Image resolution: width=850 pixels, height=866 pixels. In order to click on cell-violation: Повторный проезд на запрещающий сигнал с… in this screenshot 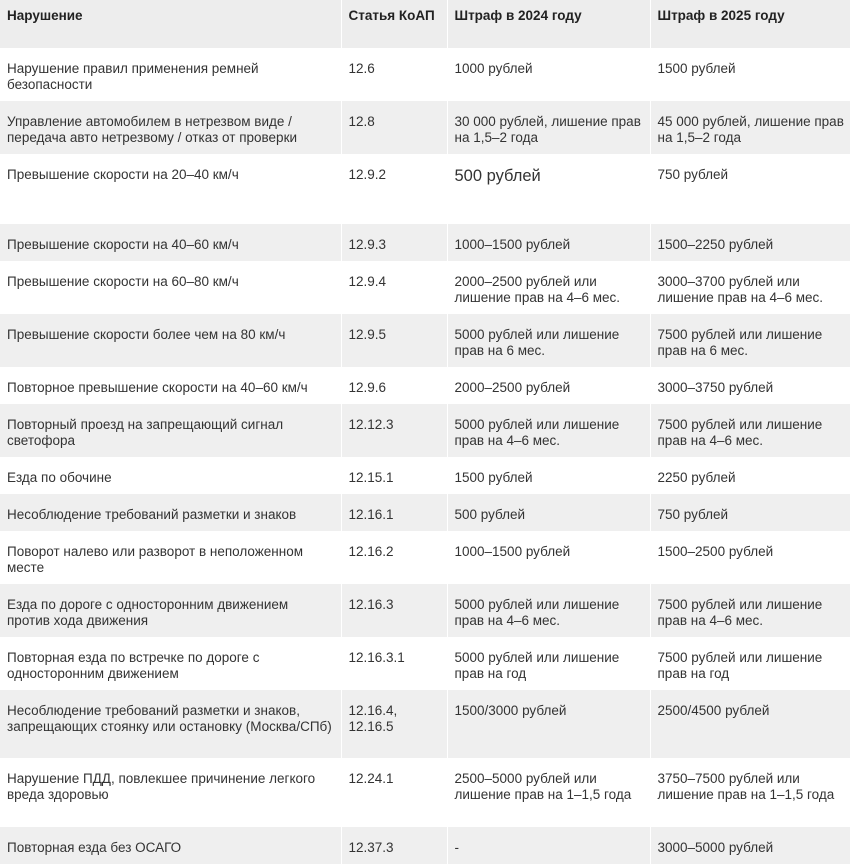, I will do `click(171, 430)`.